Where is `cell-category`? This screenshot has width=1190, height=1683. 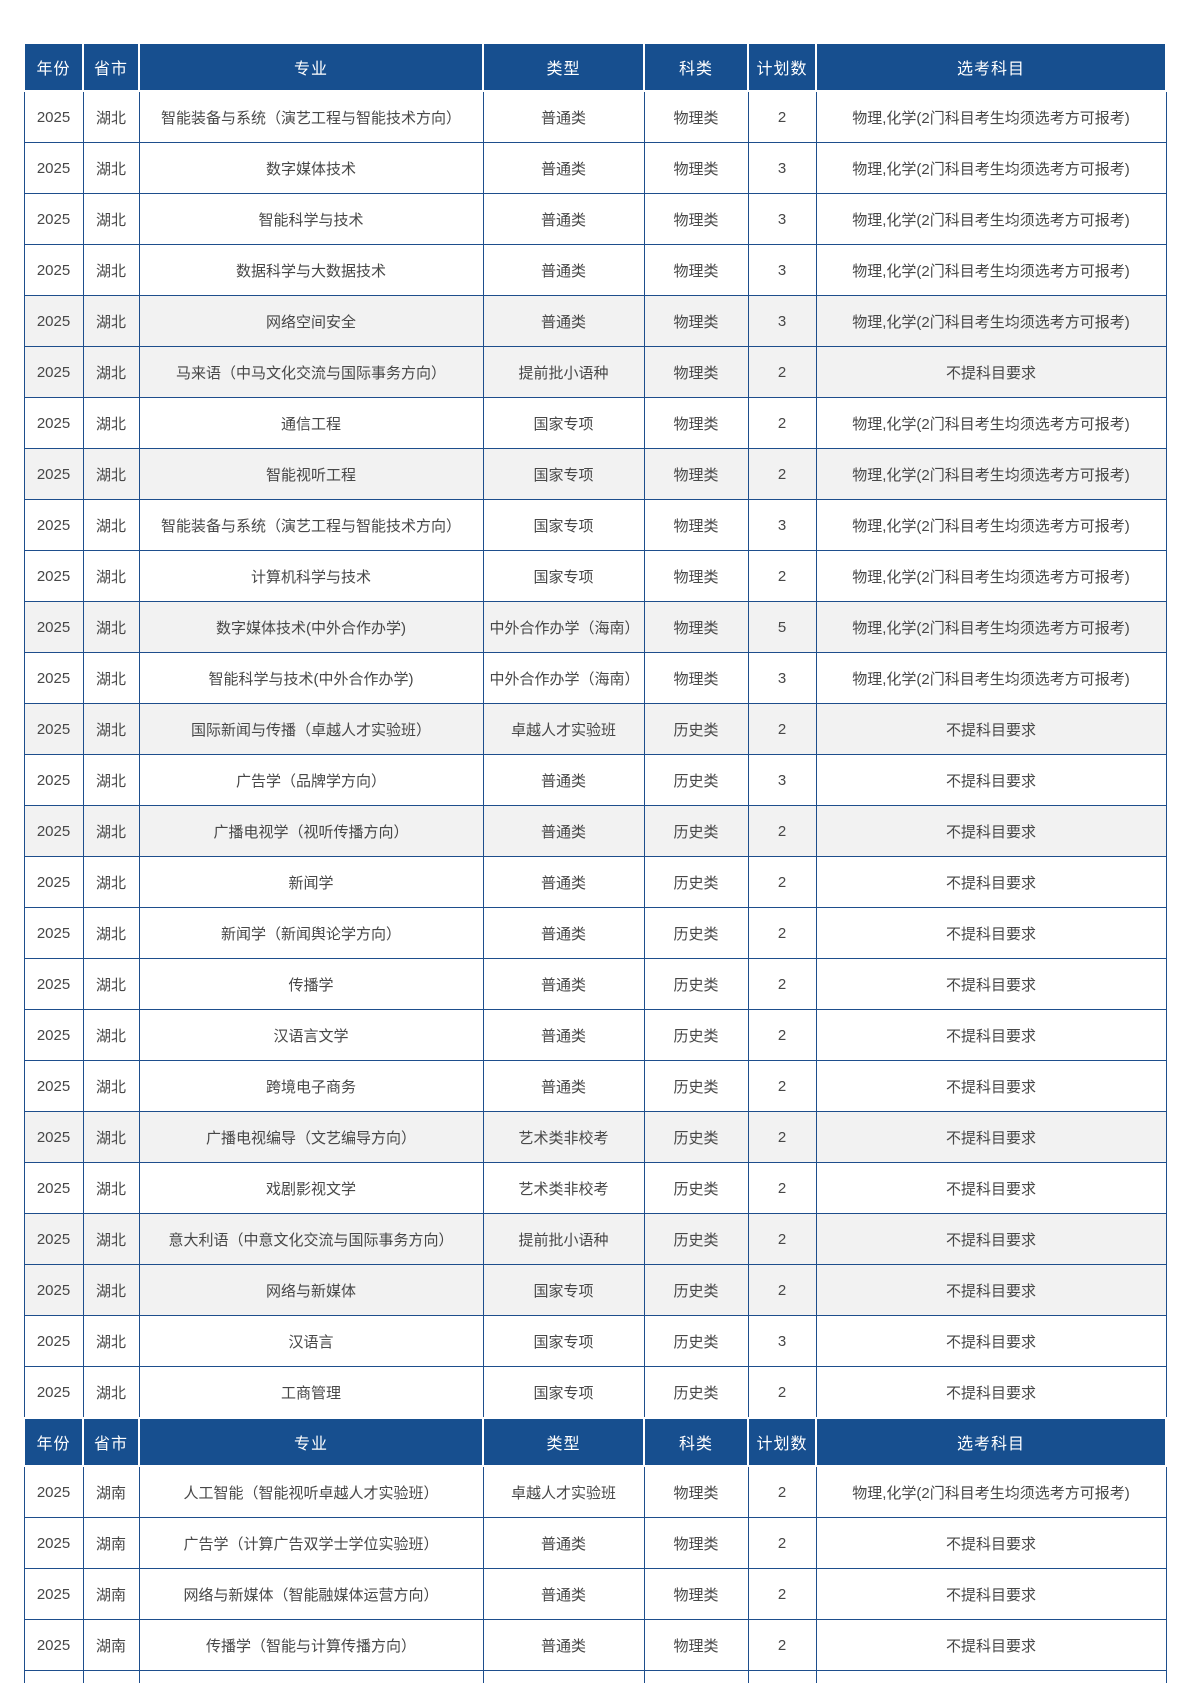 cell-category is located at coordinates (696, 1676).